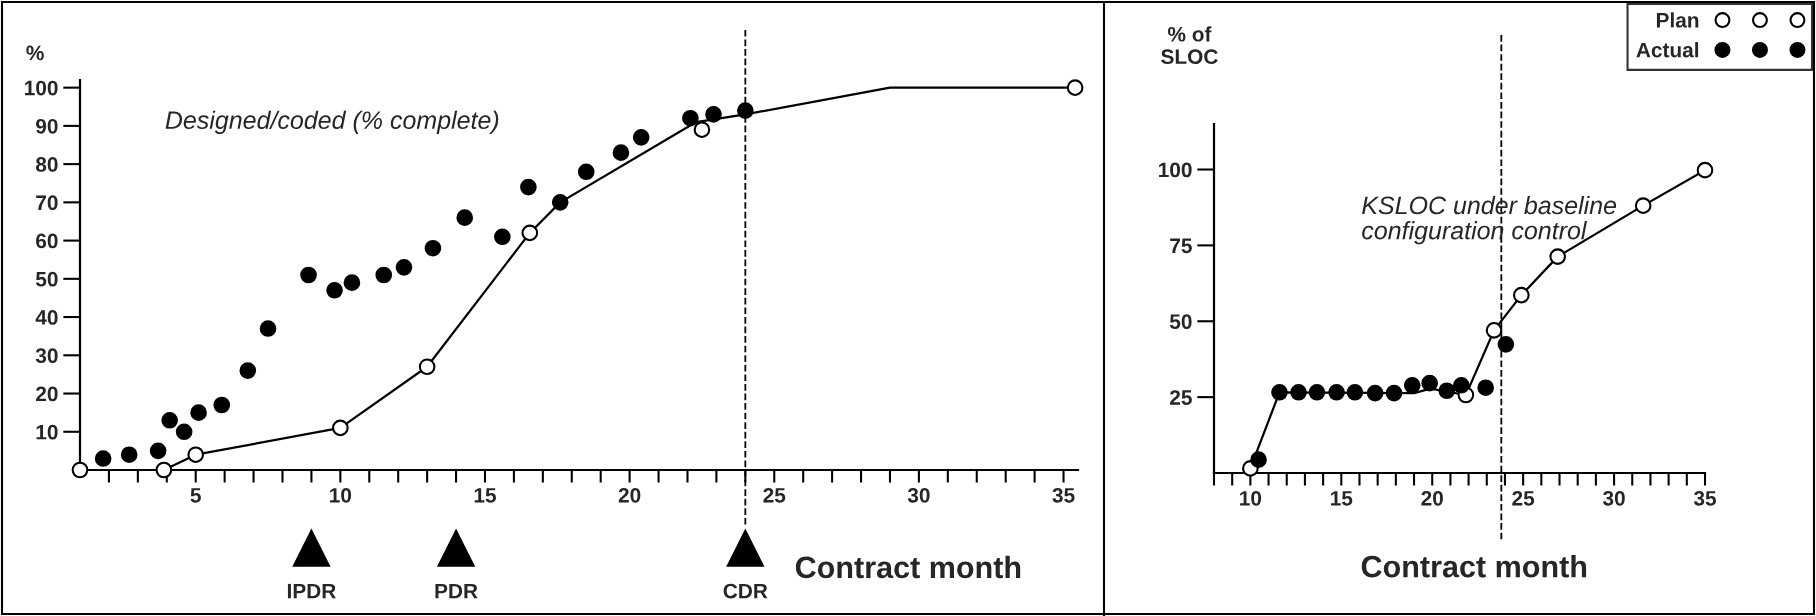 The height and width of the screenshot is (616, 1816). What do you see at coordinates (47, 203) in the screenshot?
I see `y-tick-label: 70` at bounding box center [47, 203].